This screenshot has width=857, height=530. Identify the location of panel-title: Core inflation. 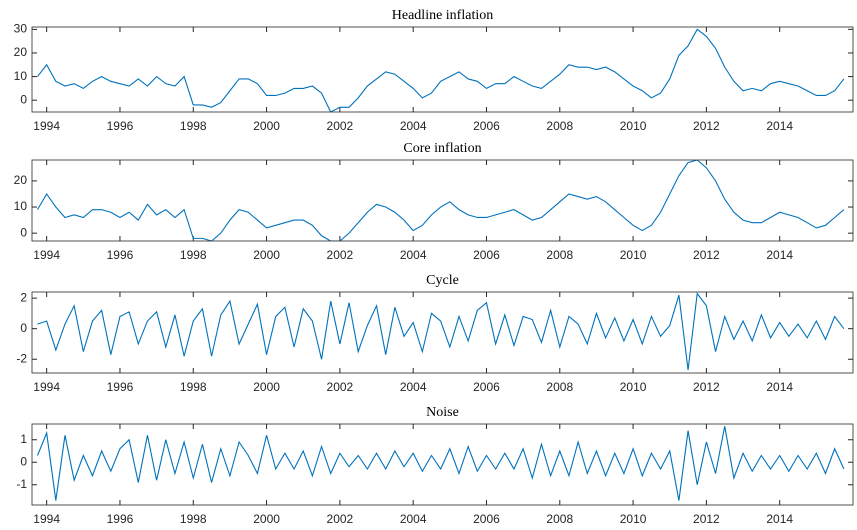
(442, 148).